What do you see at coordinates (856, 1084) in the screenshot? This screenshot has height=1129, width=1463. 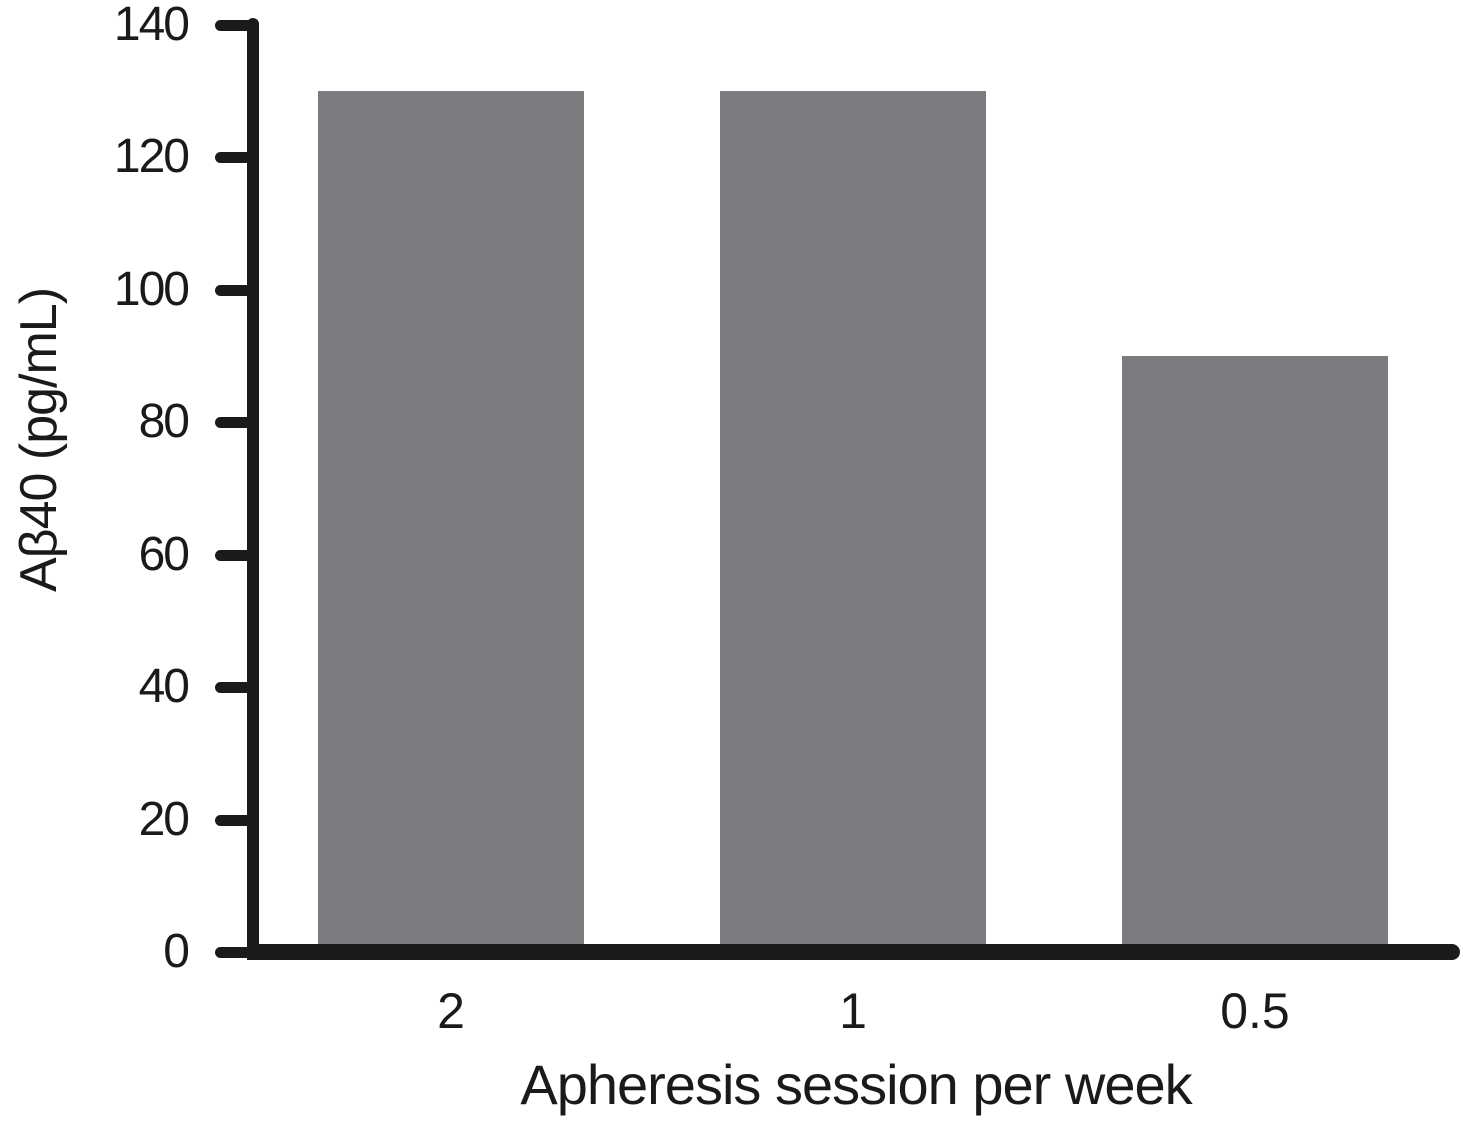 I see `x-axis-title: Apheresis session per week` at bounding box center [856, 1084].